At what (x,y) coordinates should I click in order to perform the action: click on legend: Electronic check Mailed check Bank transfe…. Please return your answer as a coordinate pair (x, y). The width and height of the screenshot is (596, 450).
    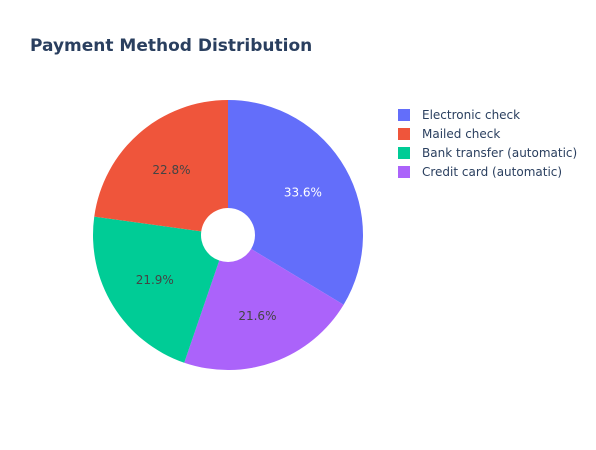
    Looking at the image, I should click on (487, 143).